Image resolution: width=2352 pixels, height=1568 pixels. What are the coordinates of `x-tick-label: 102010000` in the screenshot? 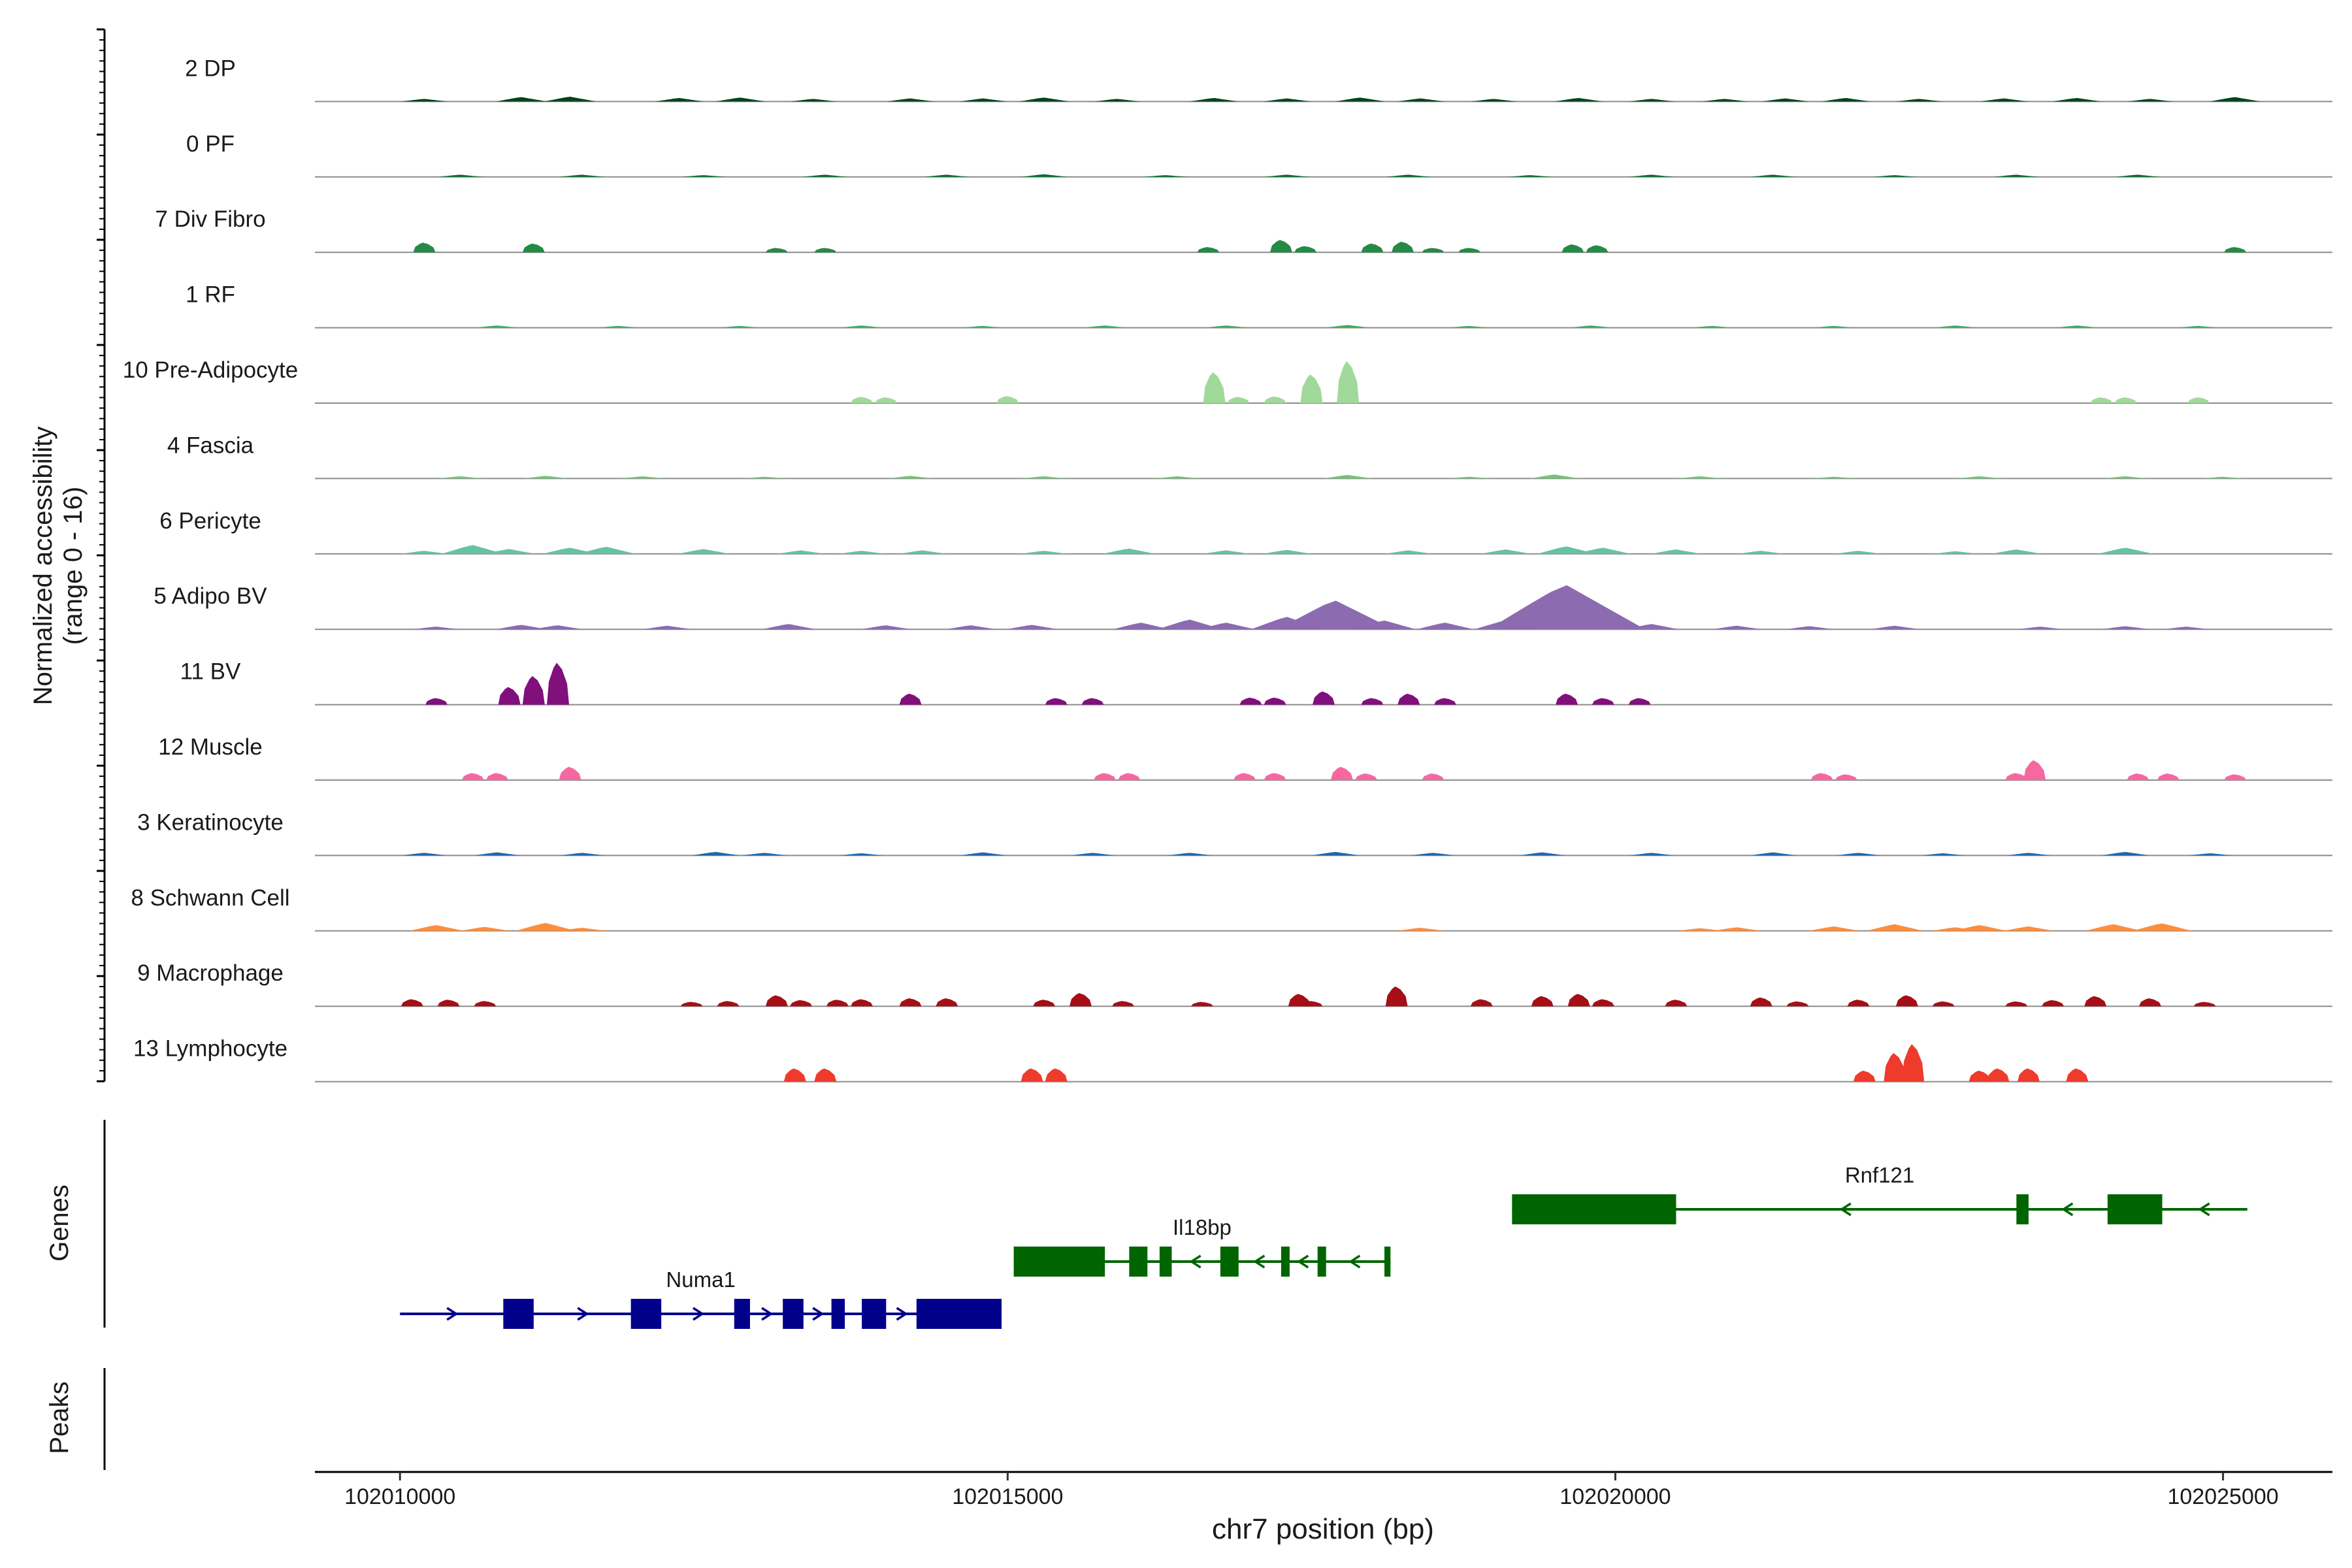 It's located at (399, 1496).